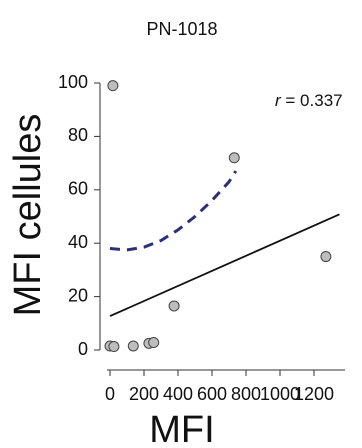  I want to click on annotation-symbol: r, so click(278, 100).